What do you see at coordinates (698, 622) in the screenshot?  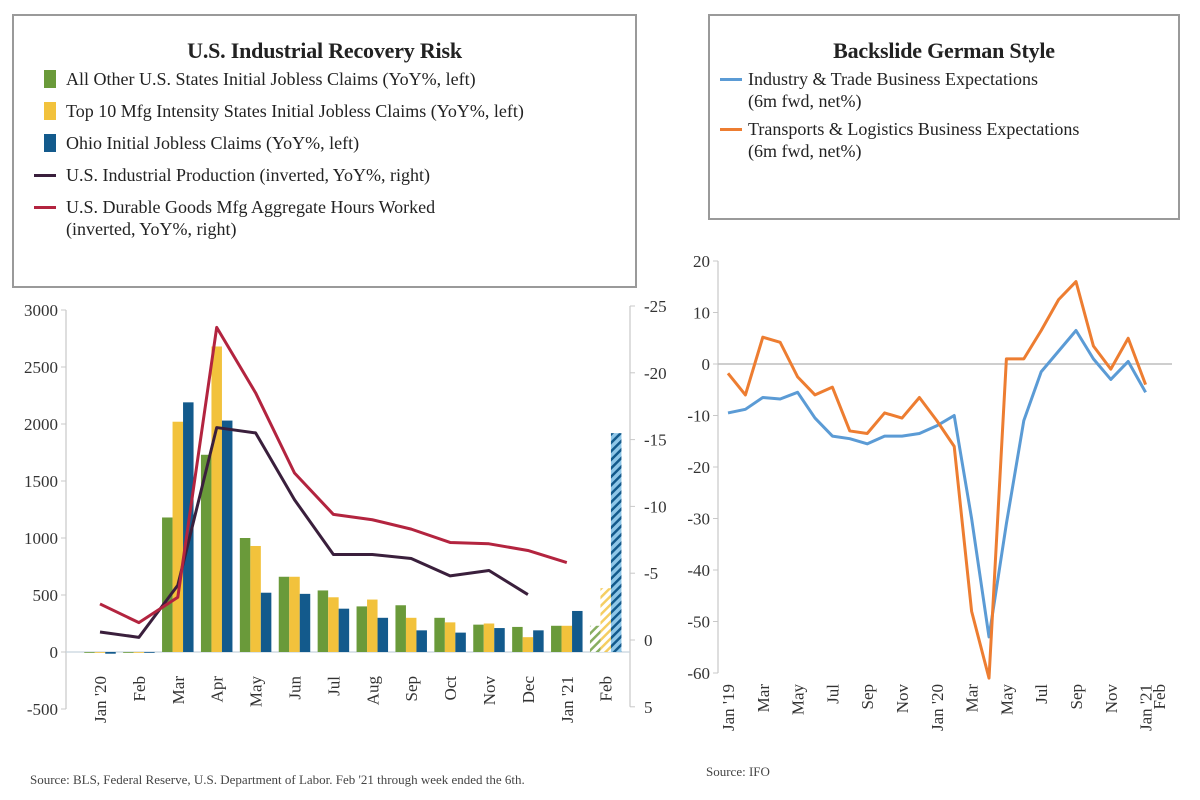 I see `y-tick-label: -50` at bounding box center [698, 622].